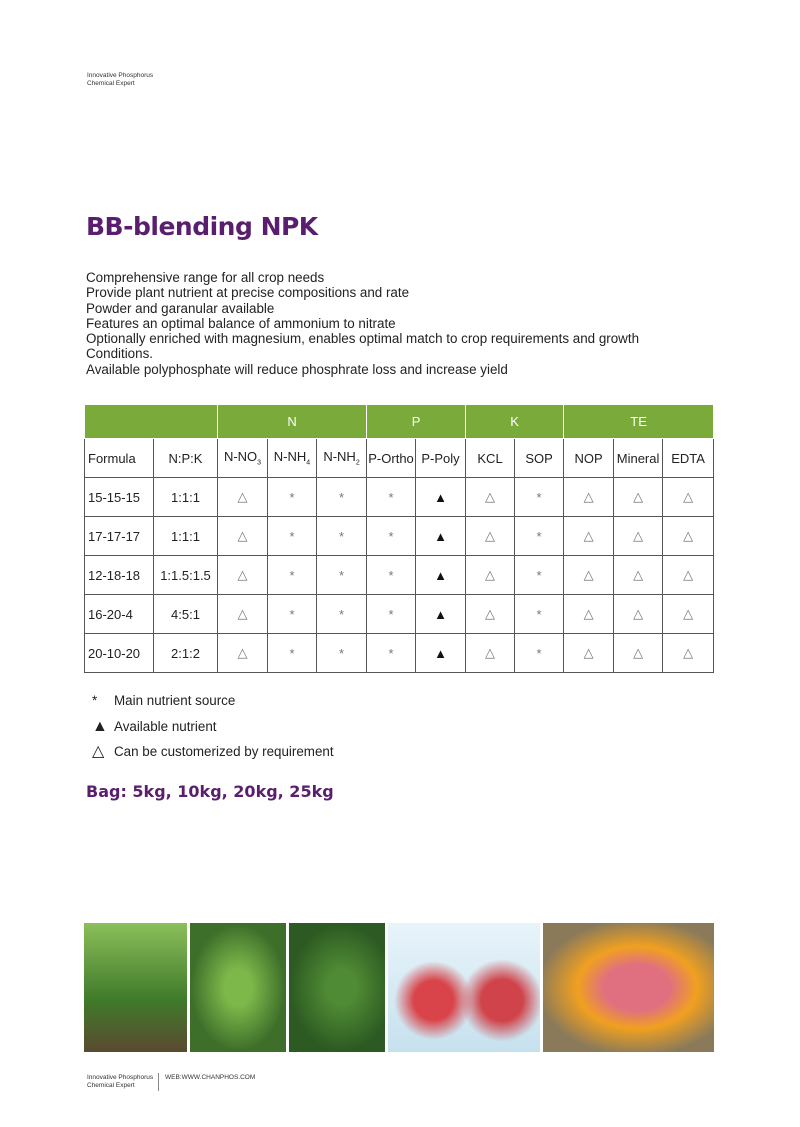 The image size is (800, 1127). I want to click on formula-cell: 12-18-18, so click(119, 575).